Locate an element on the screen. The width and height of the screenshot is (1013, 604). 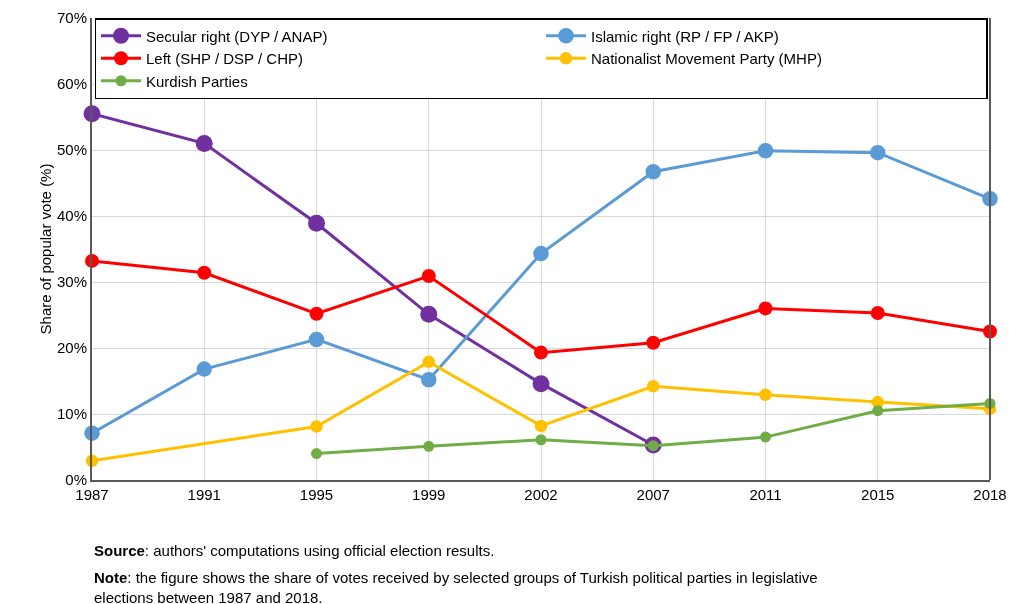
x-tick-label: 2011 is located at coordinates (765, 494).